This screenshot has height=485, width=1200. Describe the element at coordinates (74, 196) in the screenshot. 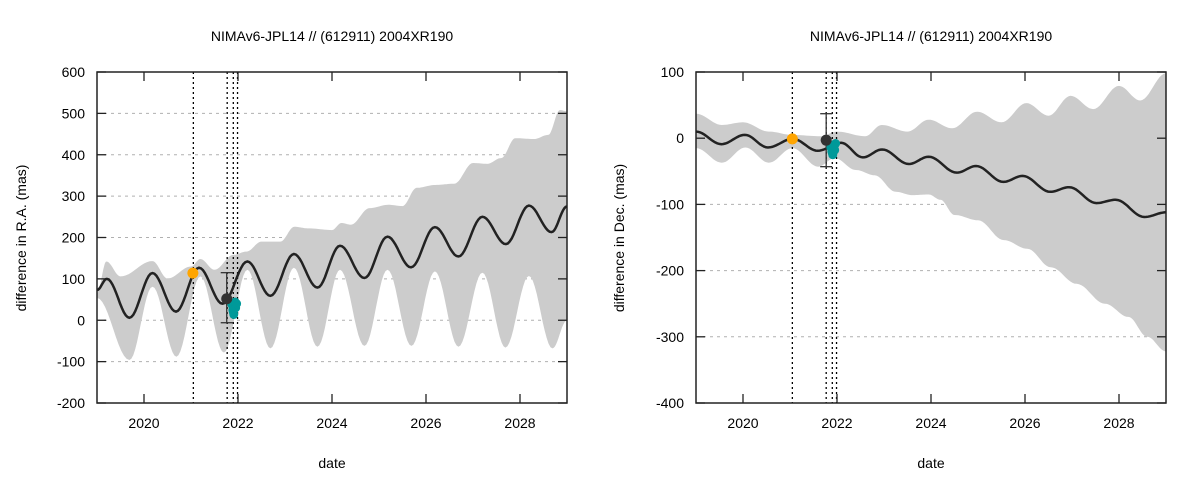

I see `y-tick-label: 300` at that location.